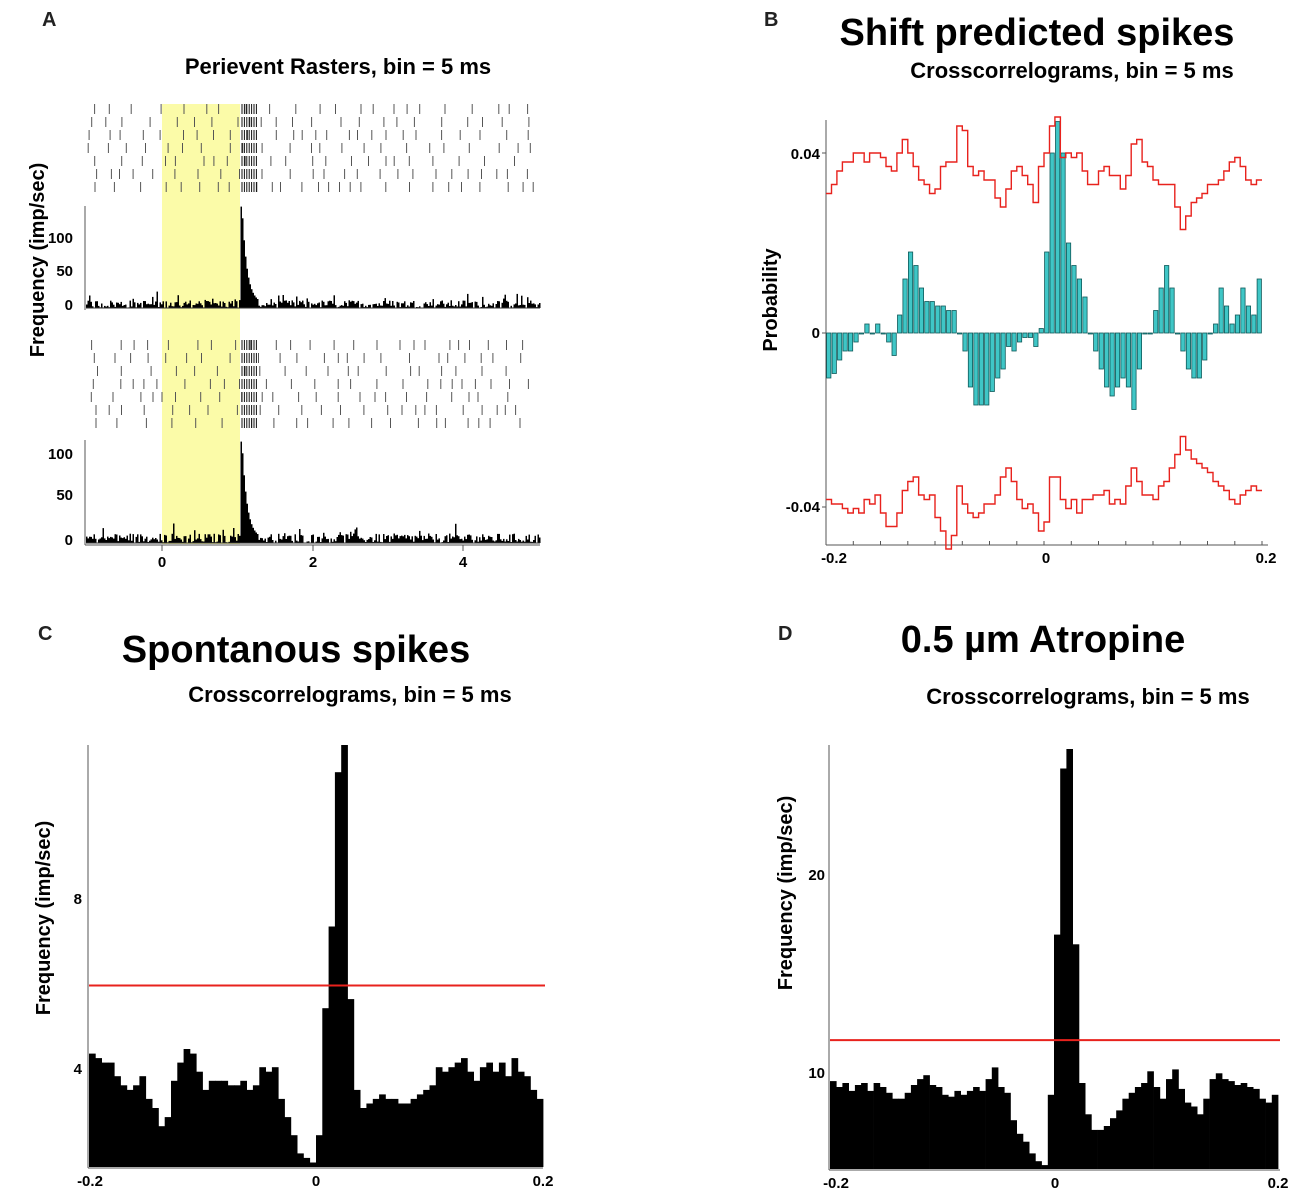  I want to click on d-xtick-0.2: 0.2, so click(1278, 1183).